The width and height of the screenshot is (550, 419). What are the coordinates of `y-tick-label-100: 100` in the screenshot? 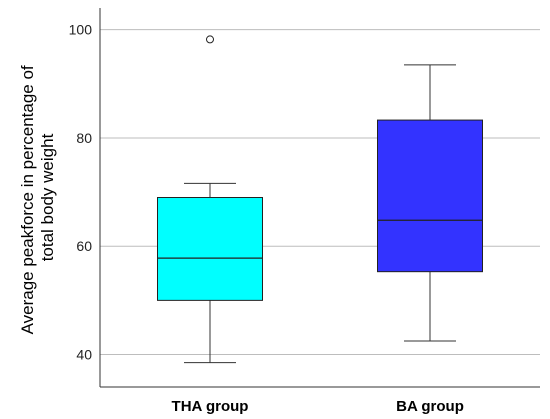 It's located at (81, 30).